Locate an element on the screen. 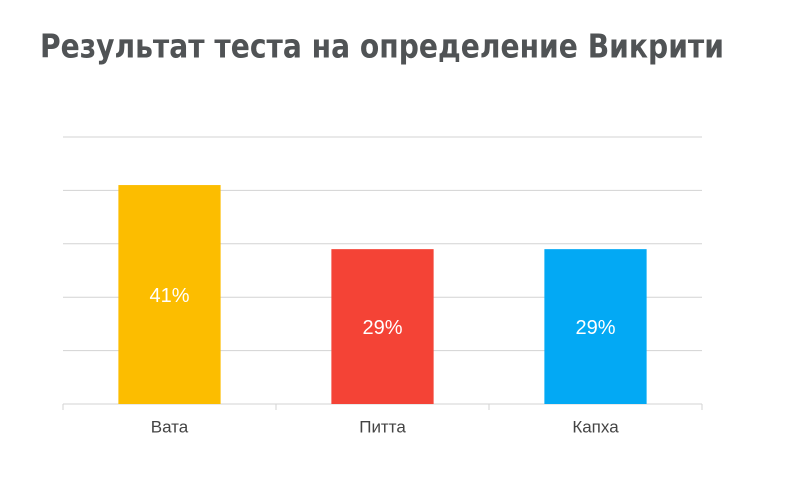  chart-title: Результат теста на определение Викрити is located at coordinates (382, 46).